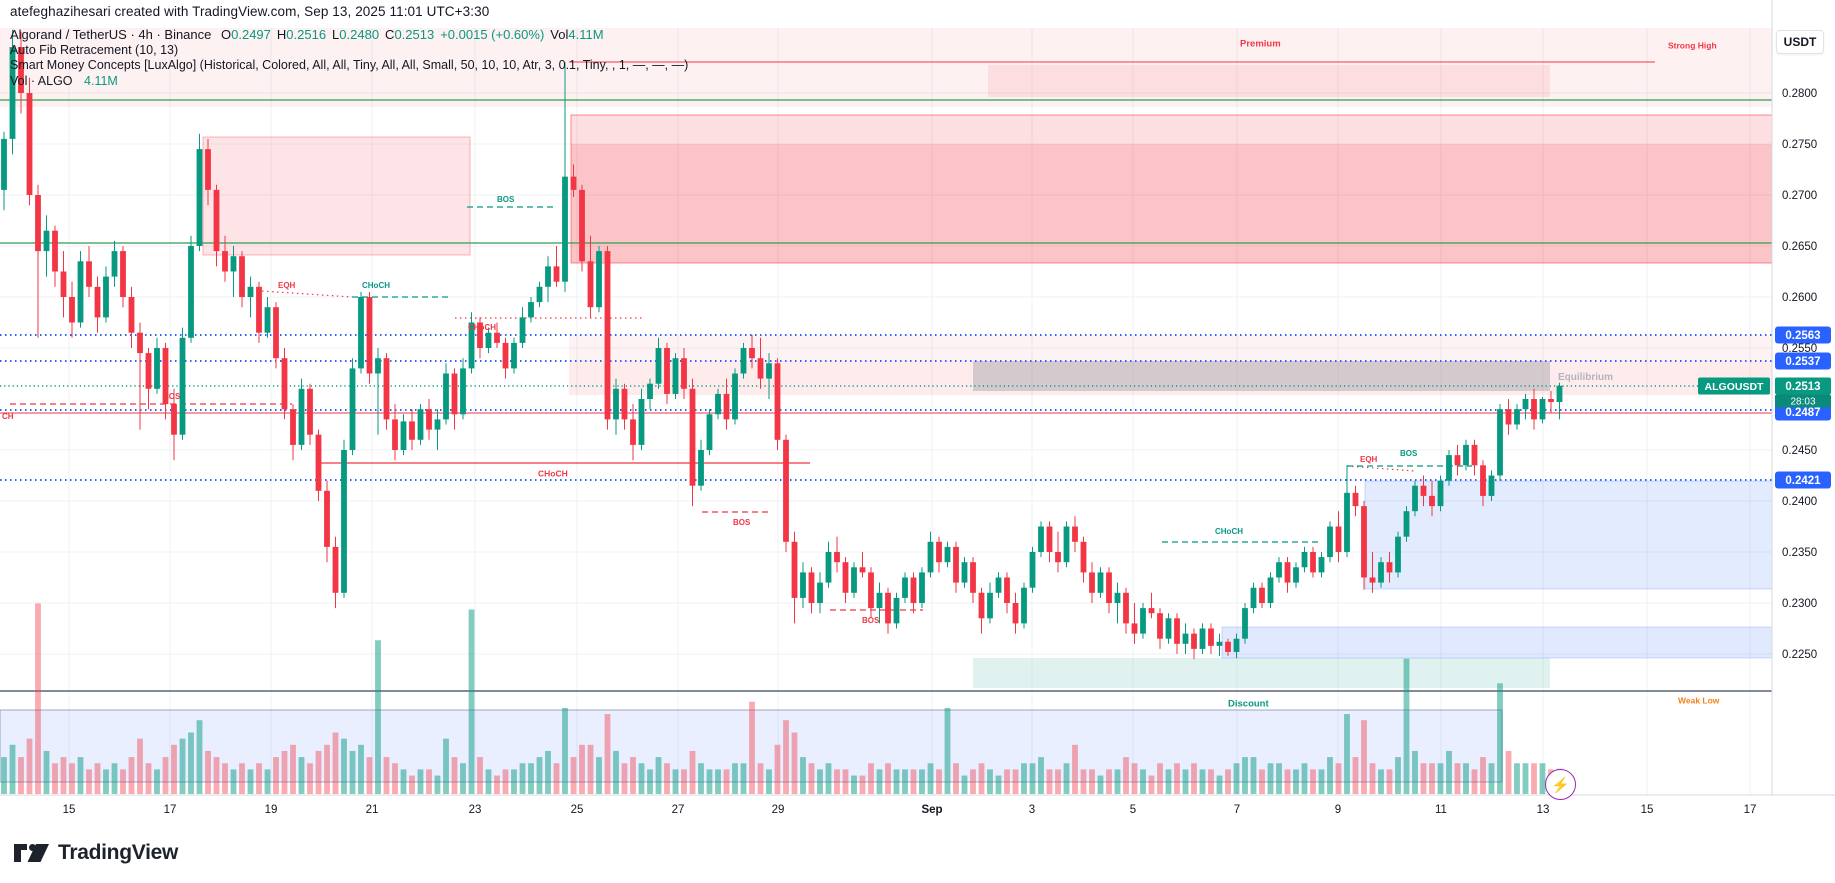  I want to click on price-tick-label: 0.2350, so click(1799, 553).